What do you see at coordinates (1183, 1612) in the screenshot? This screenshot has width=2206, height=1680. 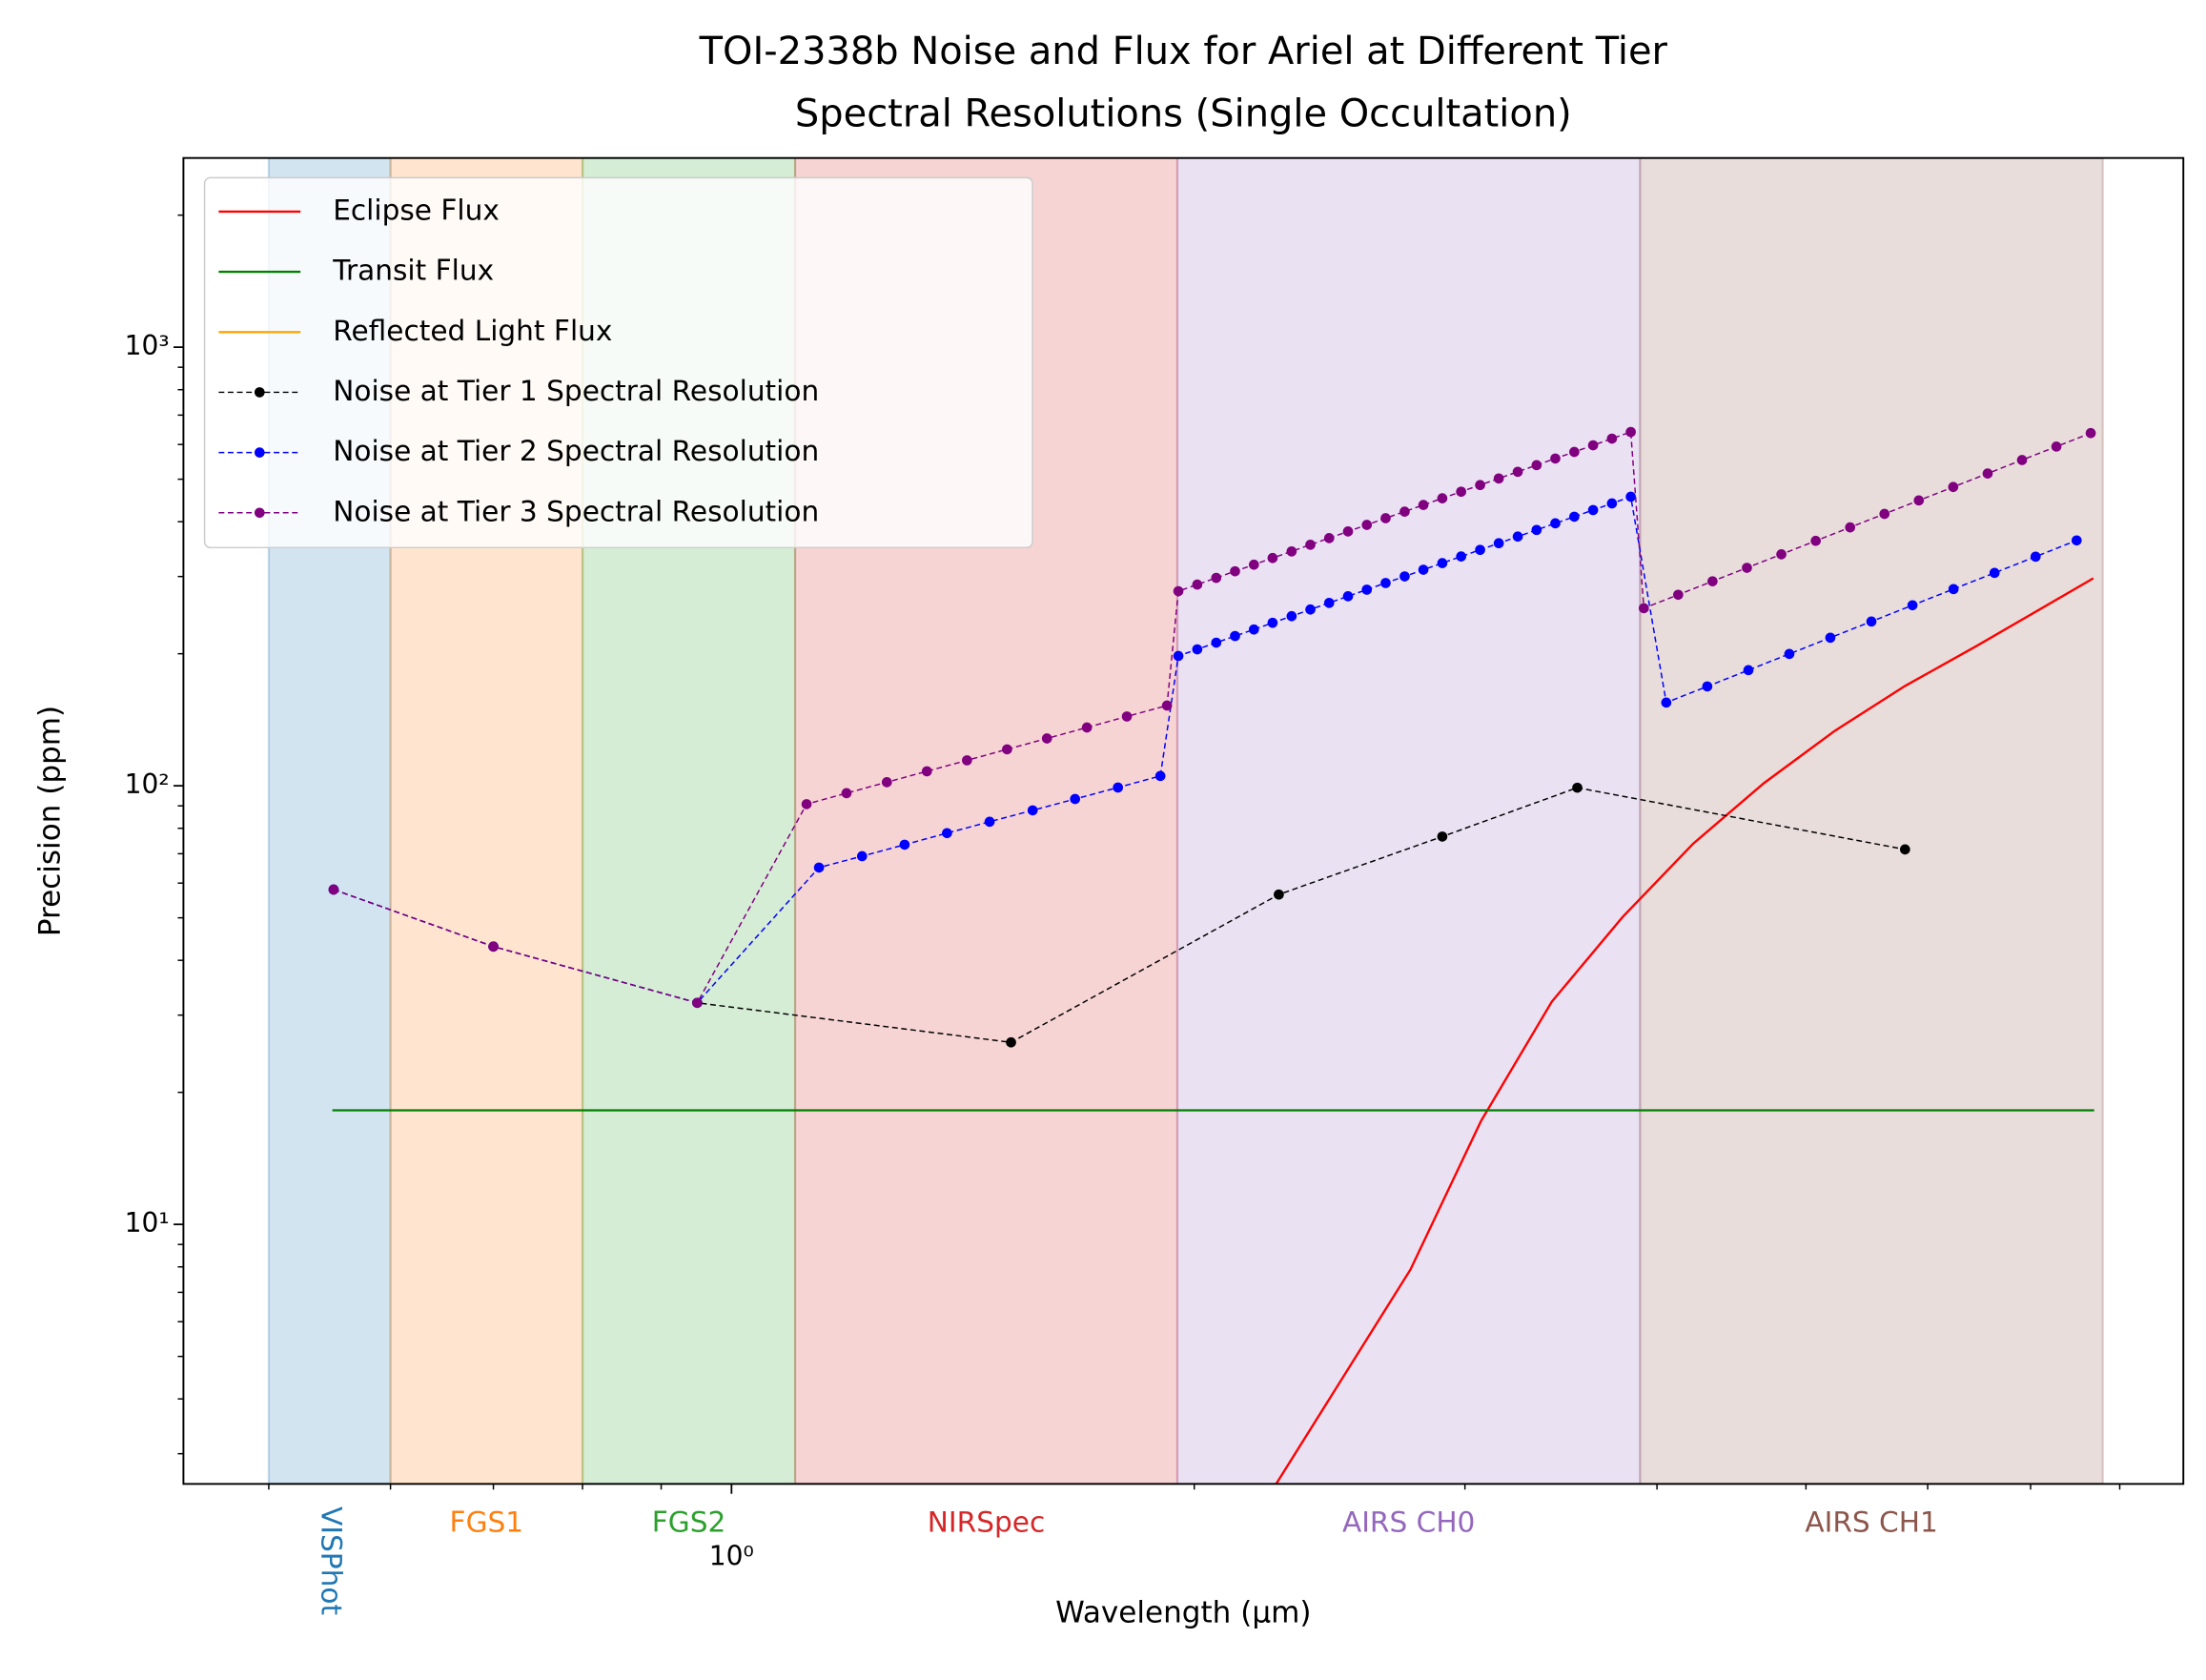 I see `x-axis-label: Wavelength (μm)` at bounding box center [1183, 1612].